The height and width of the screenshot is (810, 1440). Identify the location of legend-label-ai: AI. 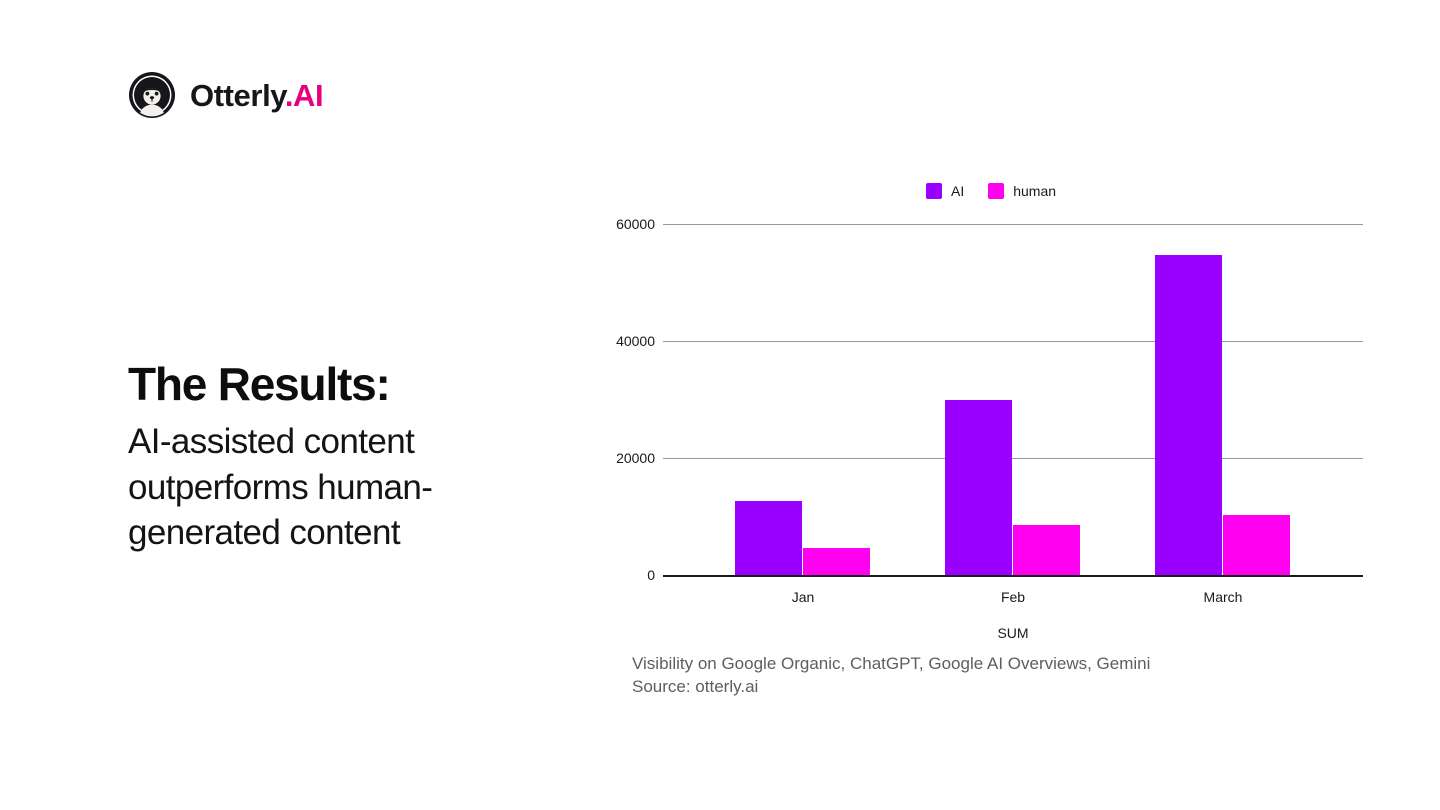
(958, 191).